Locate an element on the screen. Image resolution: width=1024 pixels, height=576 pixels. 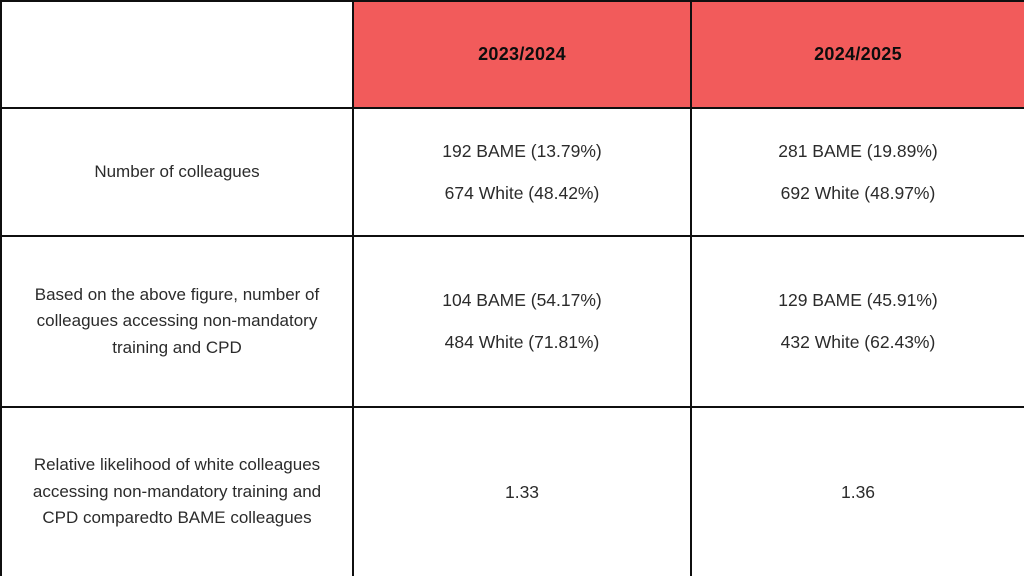
value-line: 432 White (62.43%) is located at coordinates (858, 342).